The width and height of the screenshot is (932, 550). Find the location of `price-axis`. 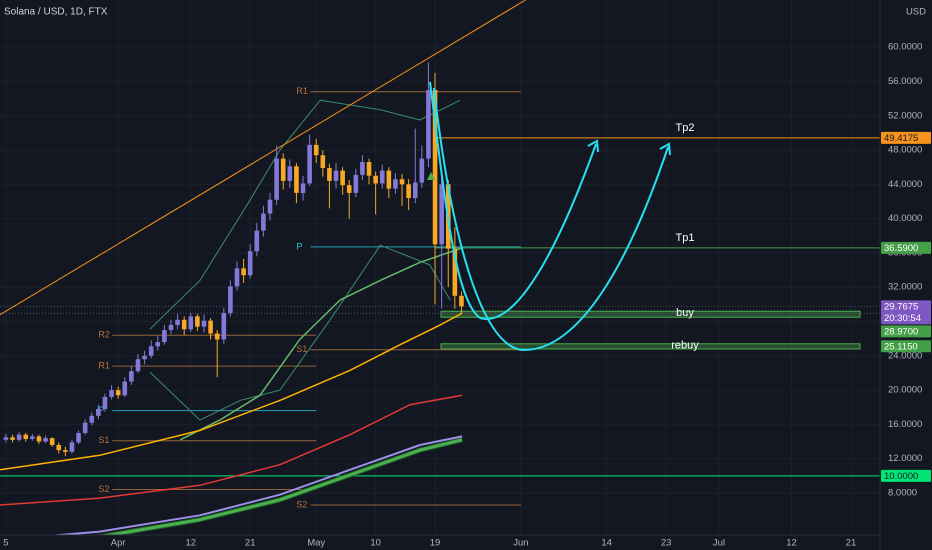

price-axis is located at coordinates (906, 275).